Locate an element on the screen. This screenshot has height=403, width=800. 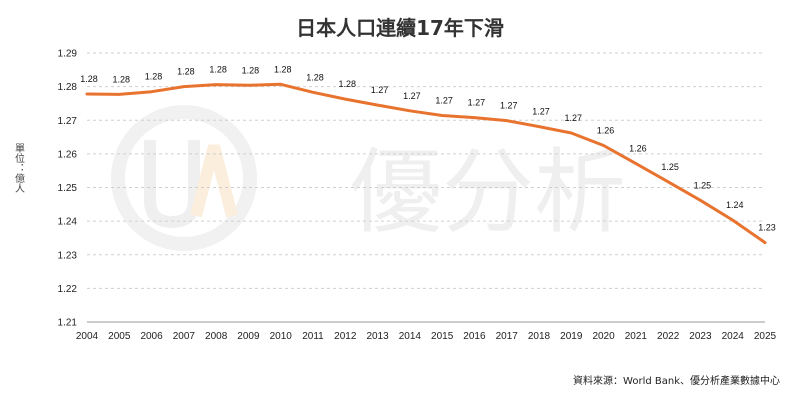
source-note: 資料來源：World Bank、優分析產業數據中心 is located at coordinates (676, 380).